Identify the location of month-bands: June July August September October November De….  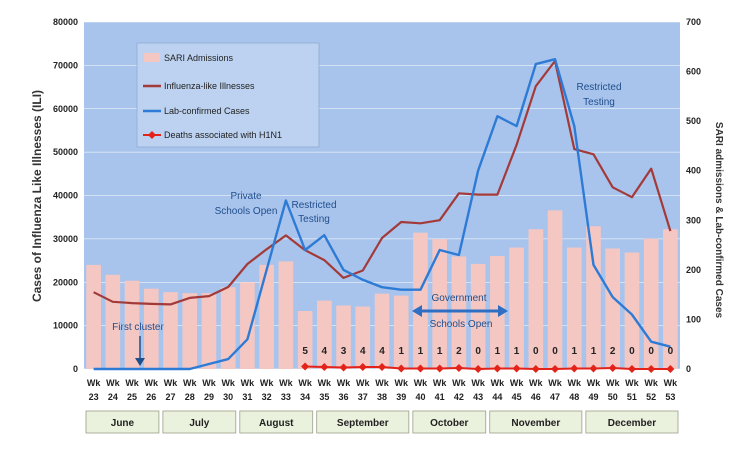
(382, 422).